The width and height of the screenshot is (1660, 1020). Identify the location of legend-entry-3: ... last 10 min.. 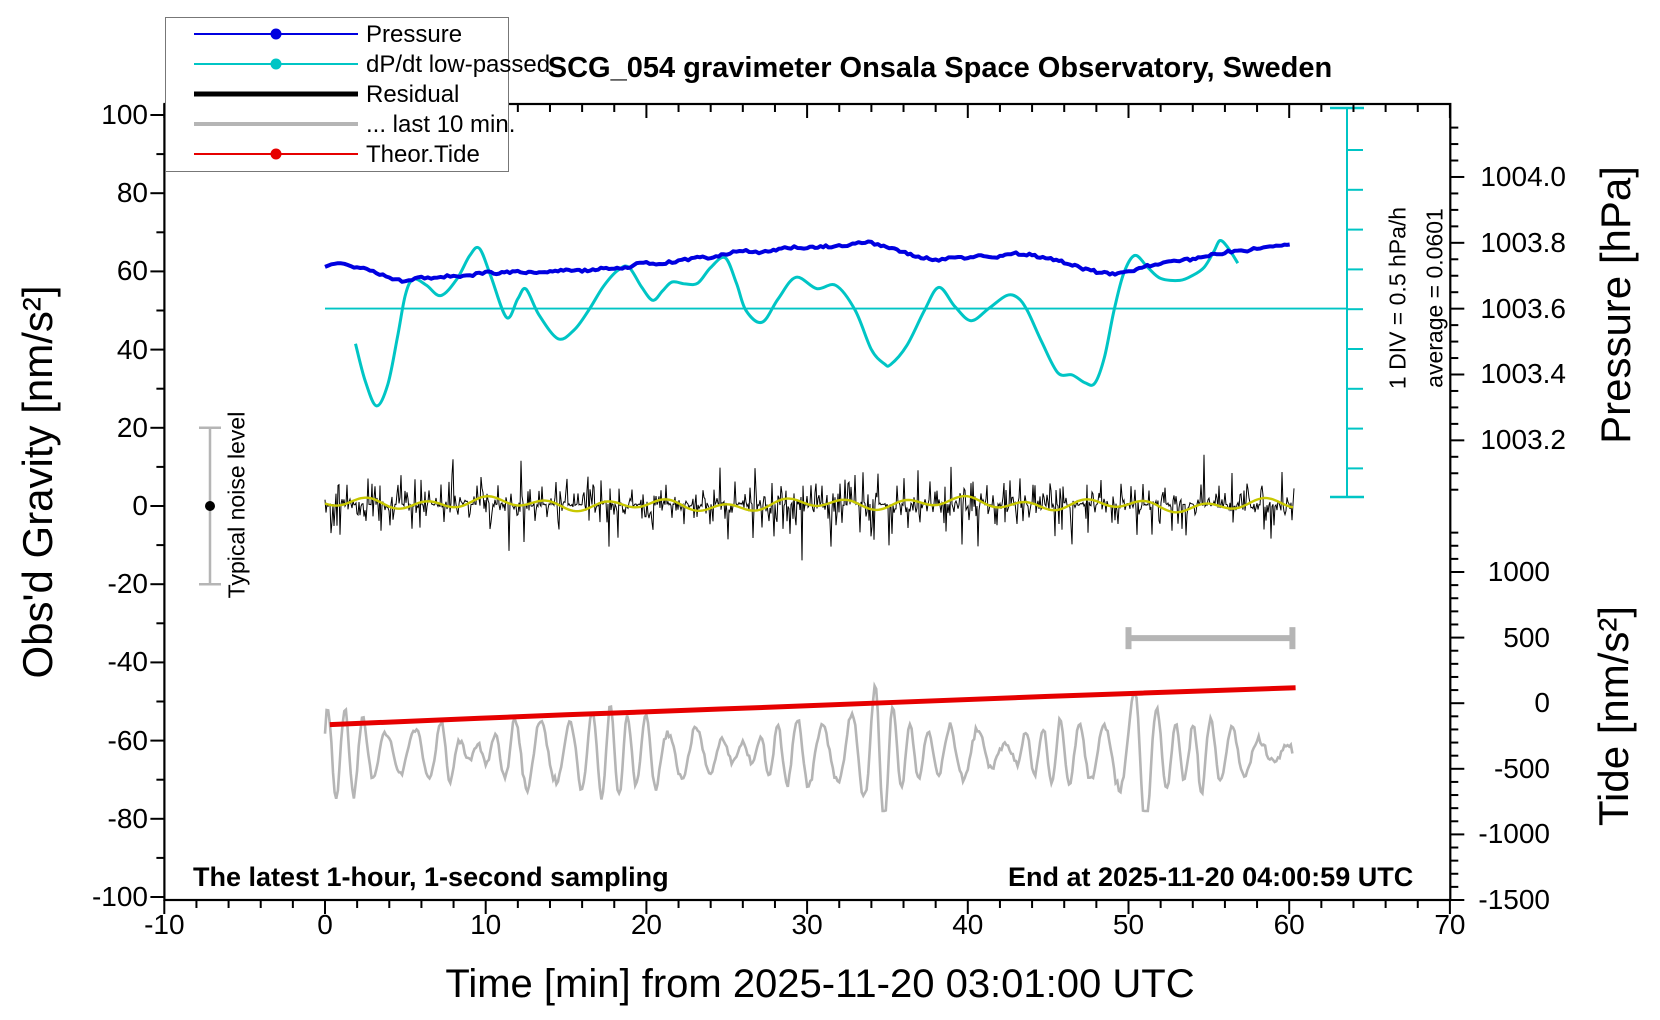
(340, 124).